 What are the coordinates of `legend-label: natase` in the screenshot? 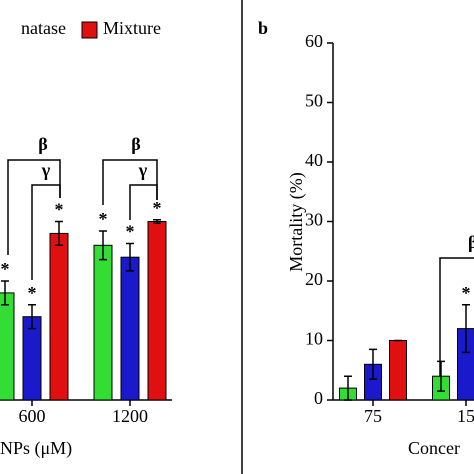 It's located at (43, 28).